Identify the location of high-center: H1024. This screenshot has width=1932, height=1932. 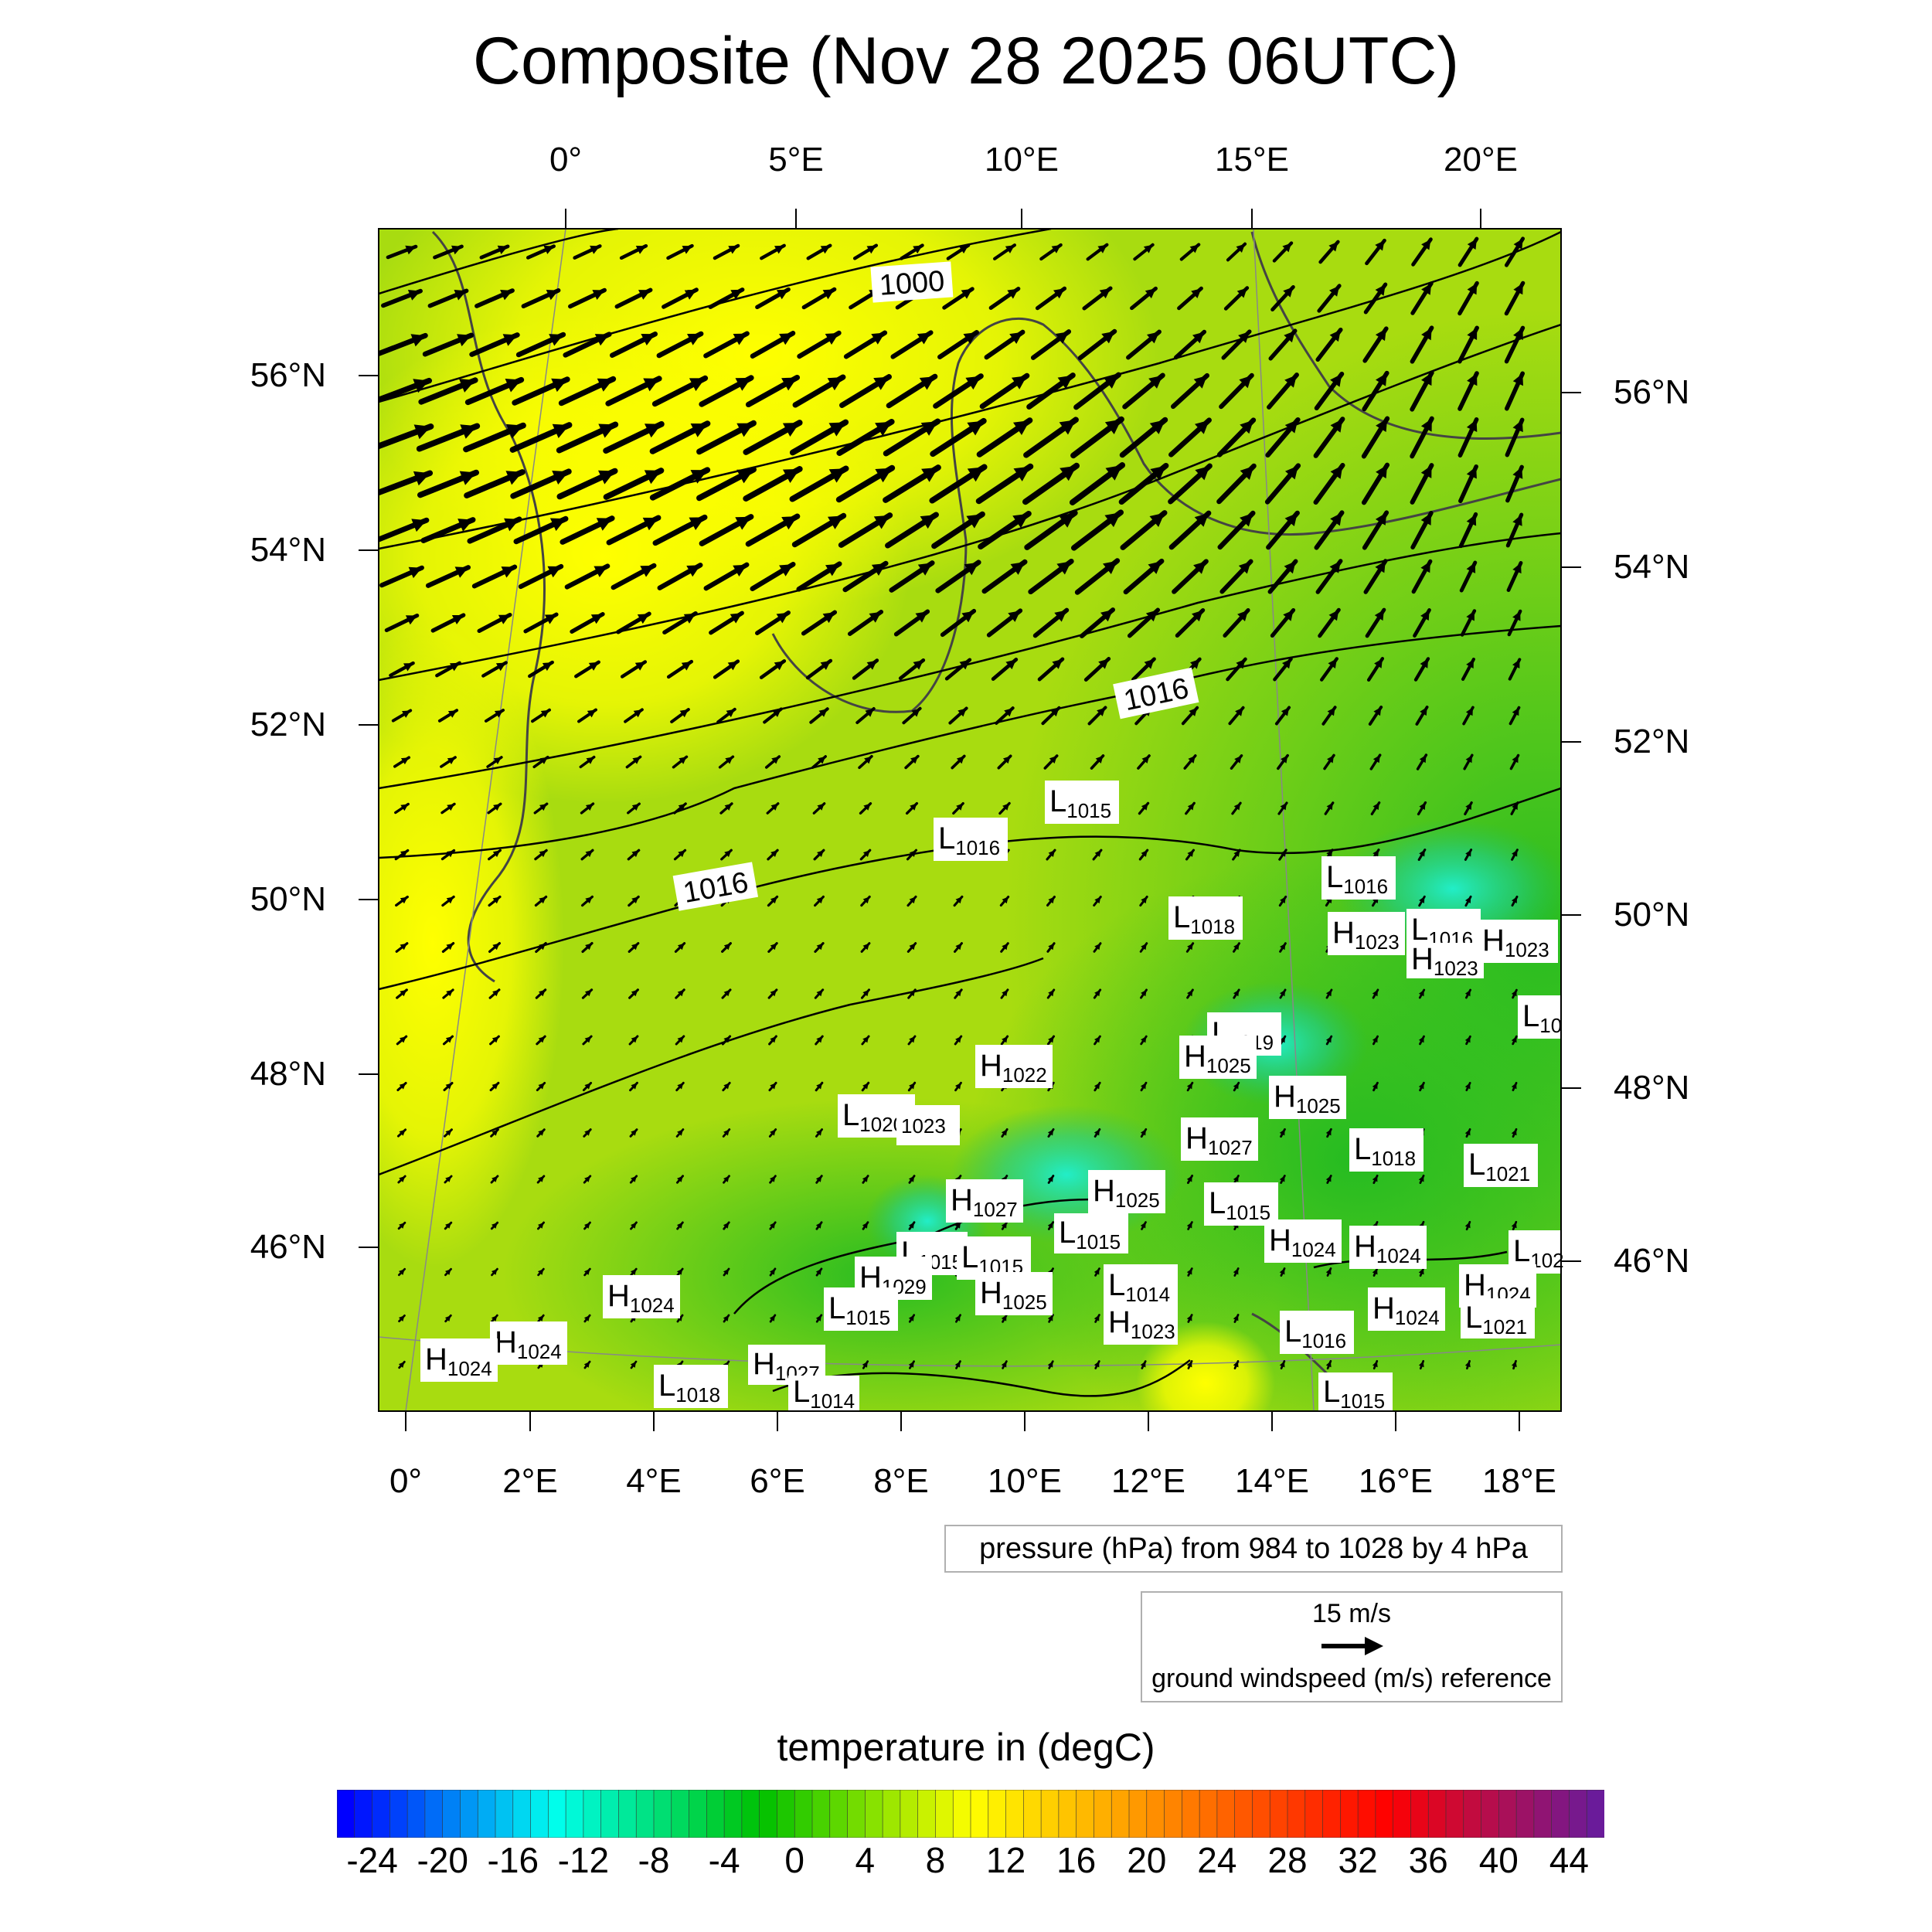
(528, 1343).